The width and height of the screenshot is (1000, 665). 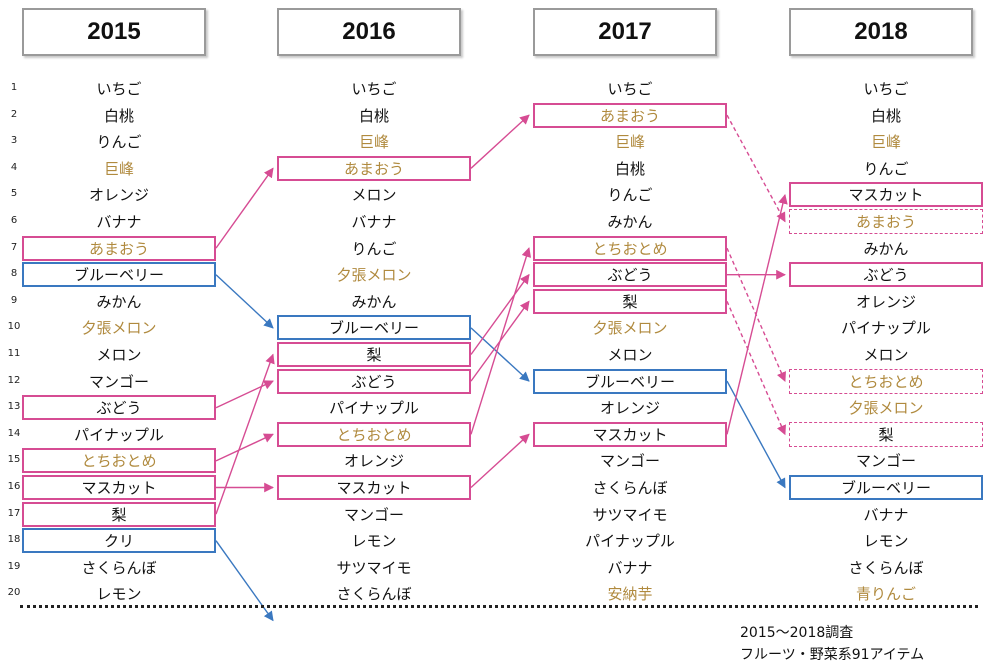 I want to click on rank-number: 2, so click(x=14, y=114).